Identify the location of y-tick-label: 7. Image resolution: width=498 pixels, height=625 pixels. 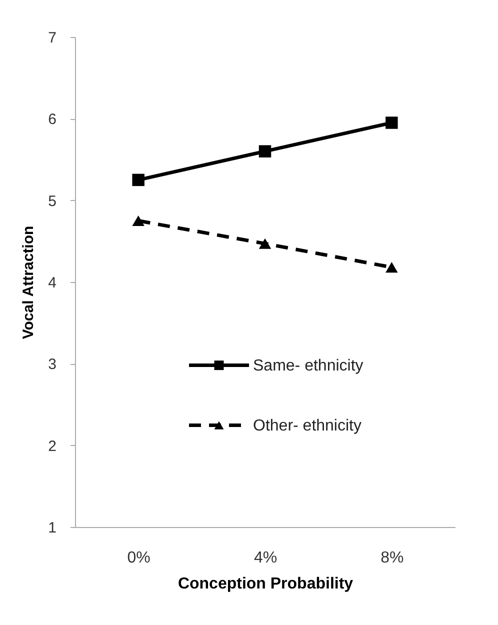
(52, 38).